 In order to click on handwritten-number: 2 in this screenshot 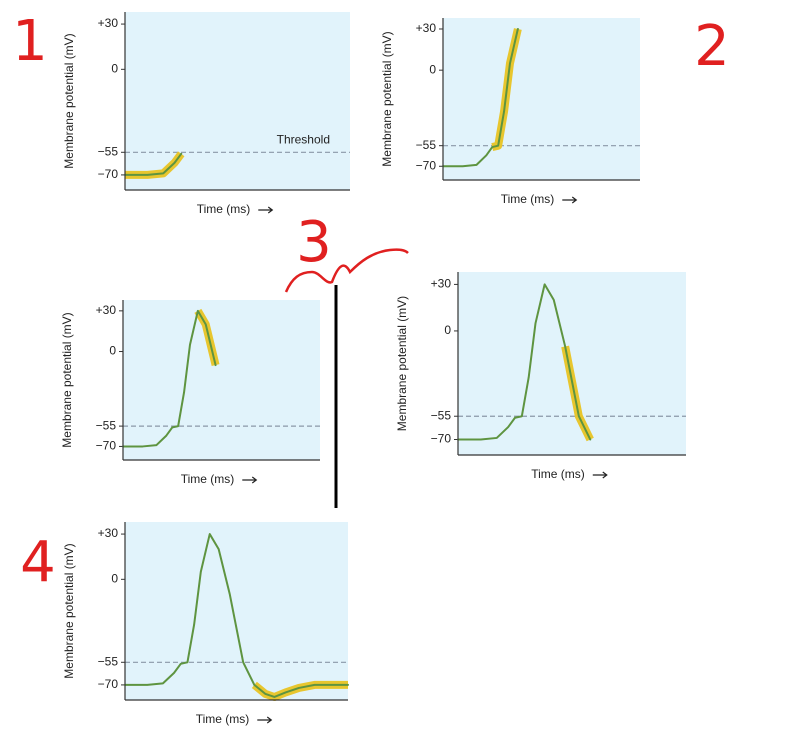, I will do `click(712, 46)`.